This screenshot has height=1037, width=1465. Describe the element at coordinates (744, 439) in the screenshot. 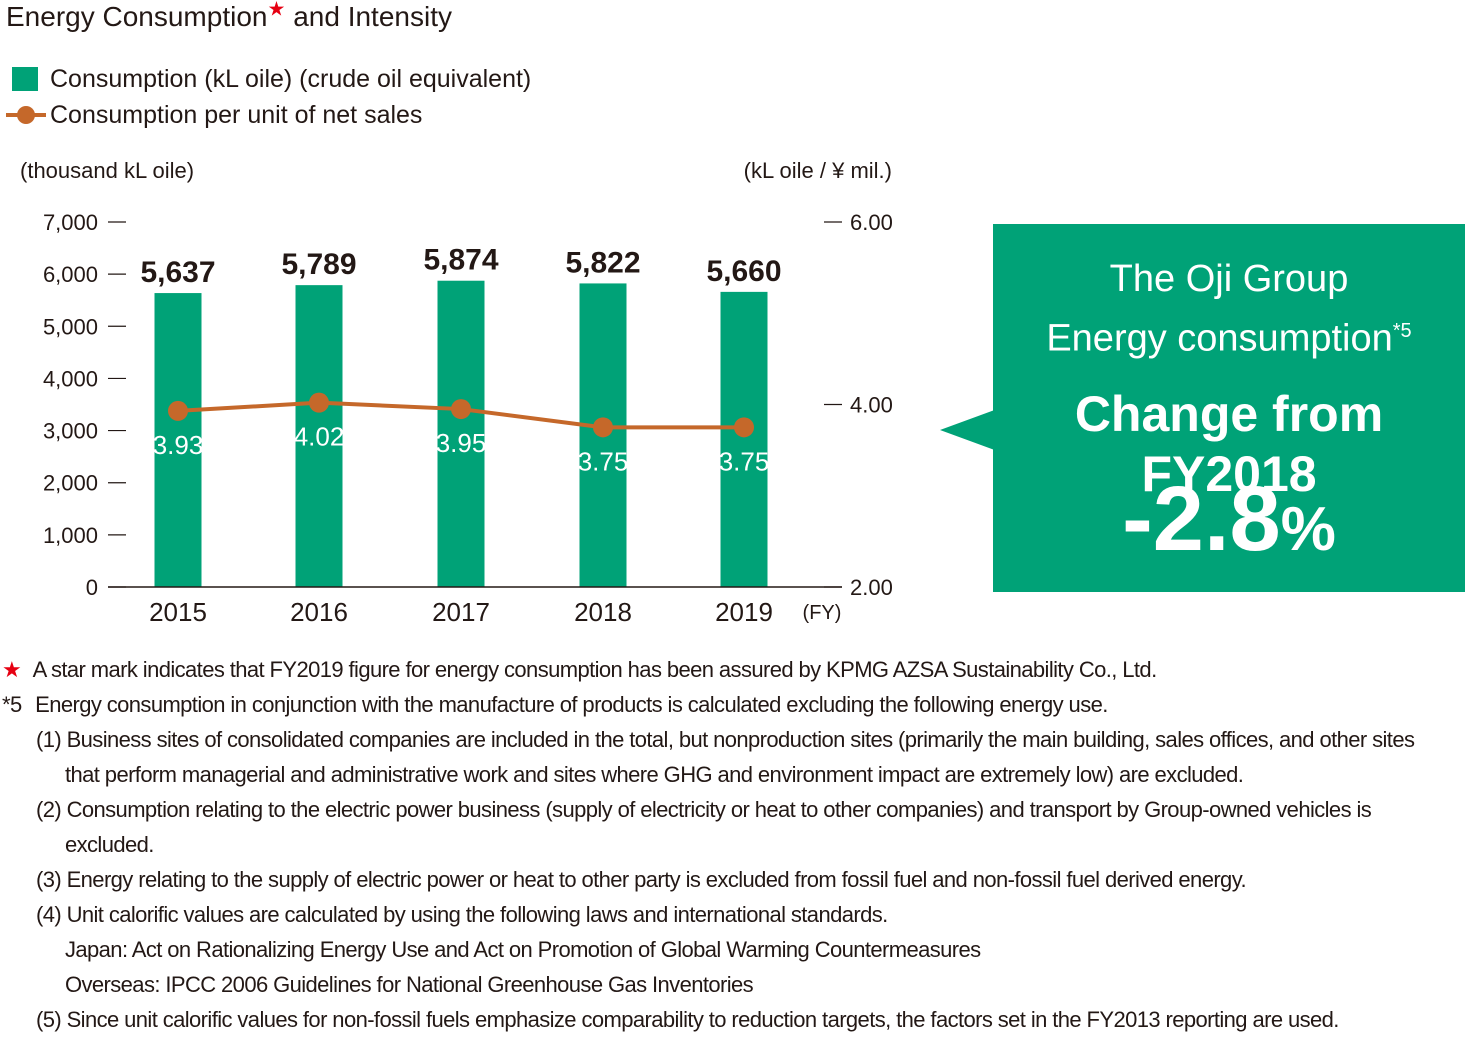

I see `bar-2019` at that location.